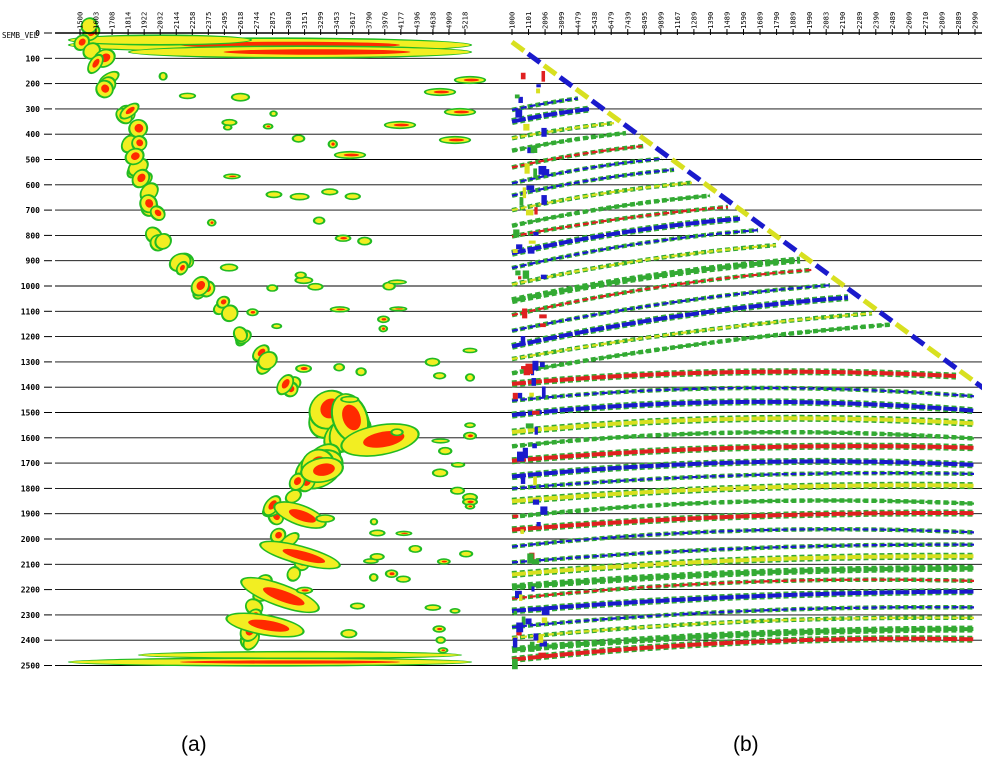  Describe the element at coordinates (33, 58) in the screenshot. I see `y-tick-label: 100` at that location.